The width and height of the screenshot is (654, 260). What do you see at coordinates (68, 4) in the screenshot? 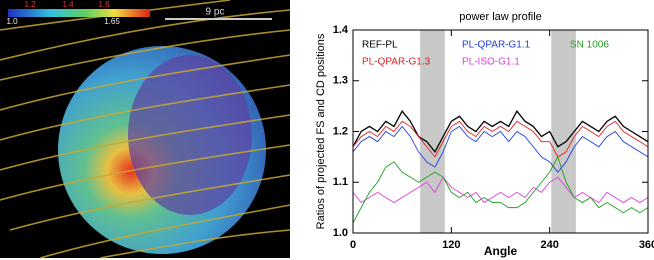
I see `colorbar-label: 1.4` at bounding box center [68, 4].